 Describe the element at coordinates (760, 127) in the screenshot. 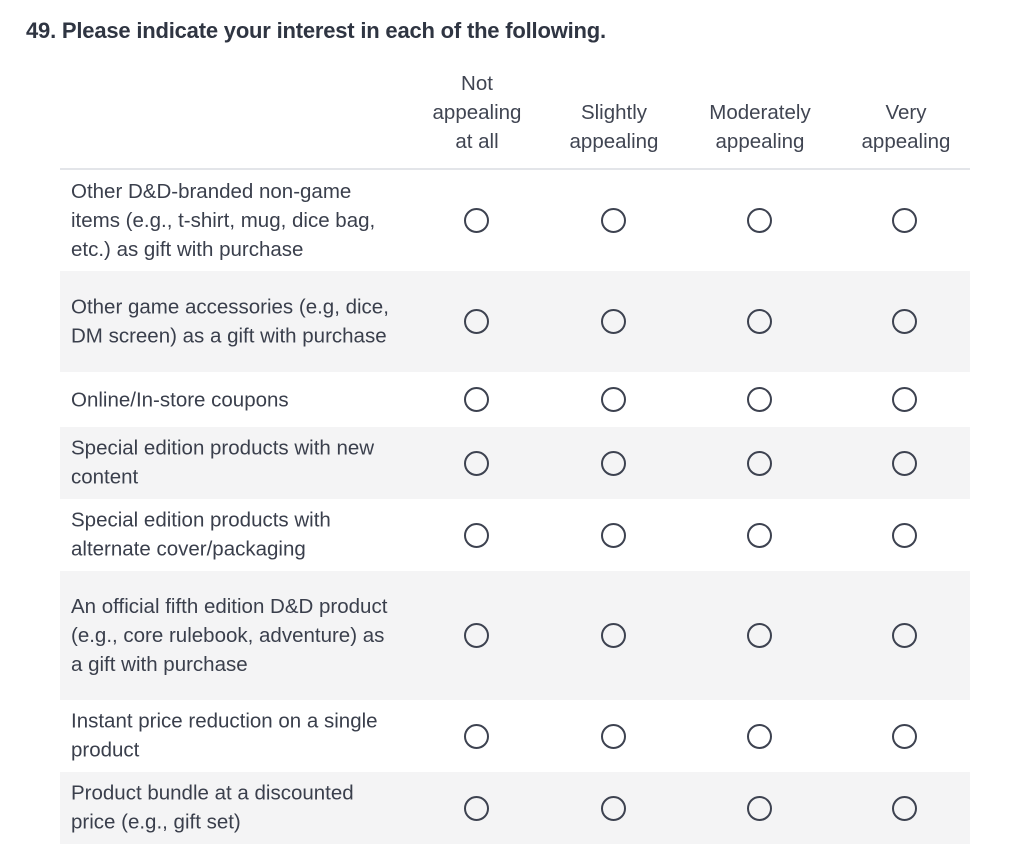

I see `column-header-moderately-appealing: Moderately appealing` at that location.